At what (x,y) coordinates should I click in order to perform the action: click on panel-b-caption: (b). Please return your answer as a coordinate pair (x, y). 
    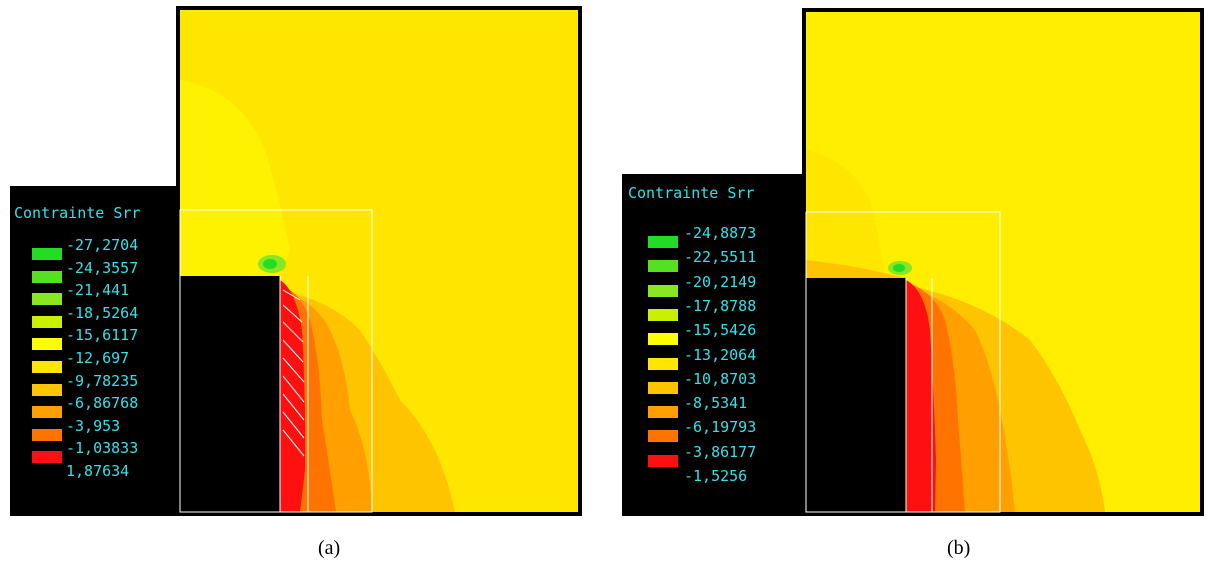
    Looking at the image, I should click on (959, 548).